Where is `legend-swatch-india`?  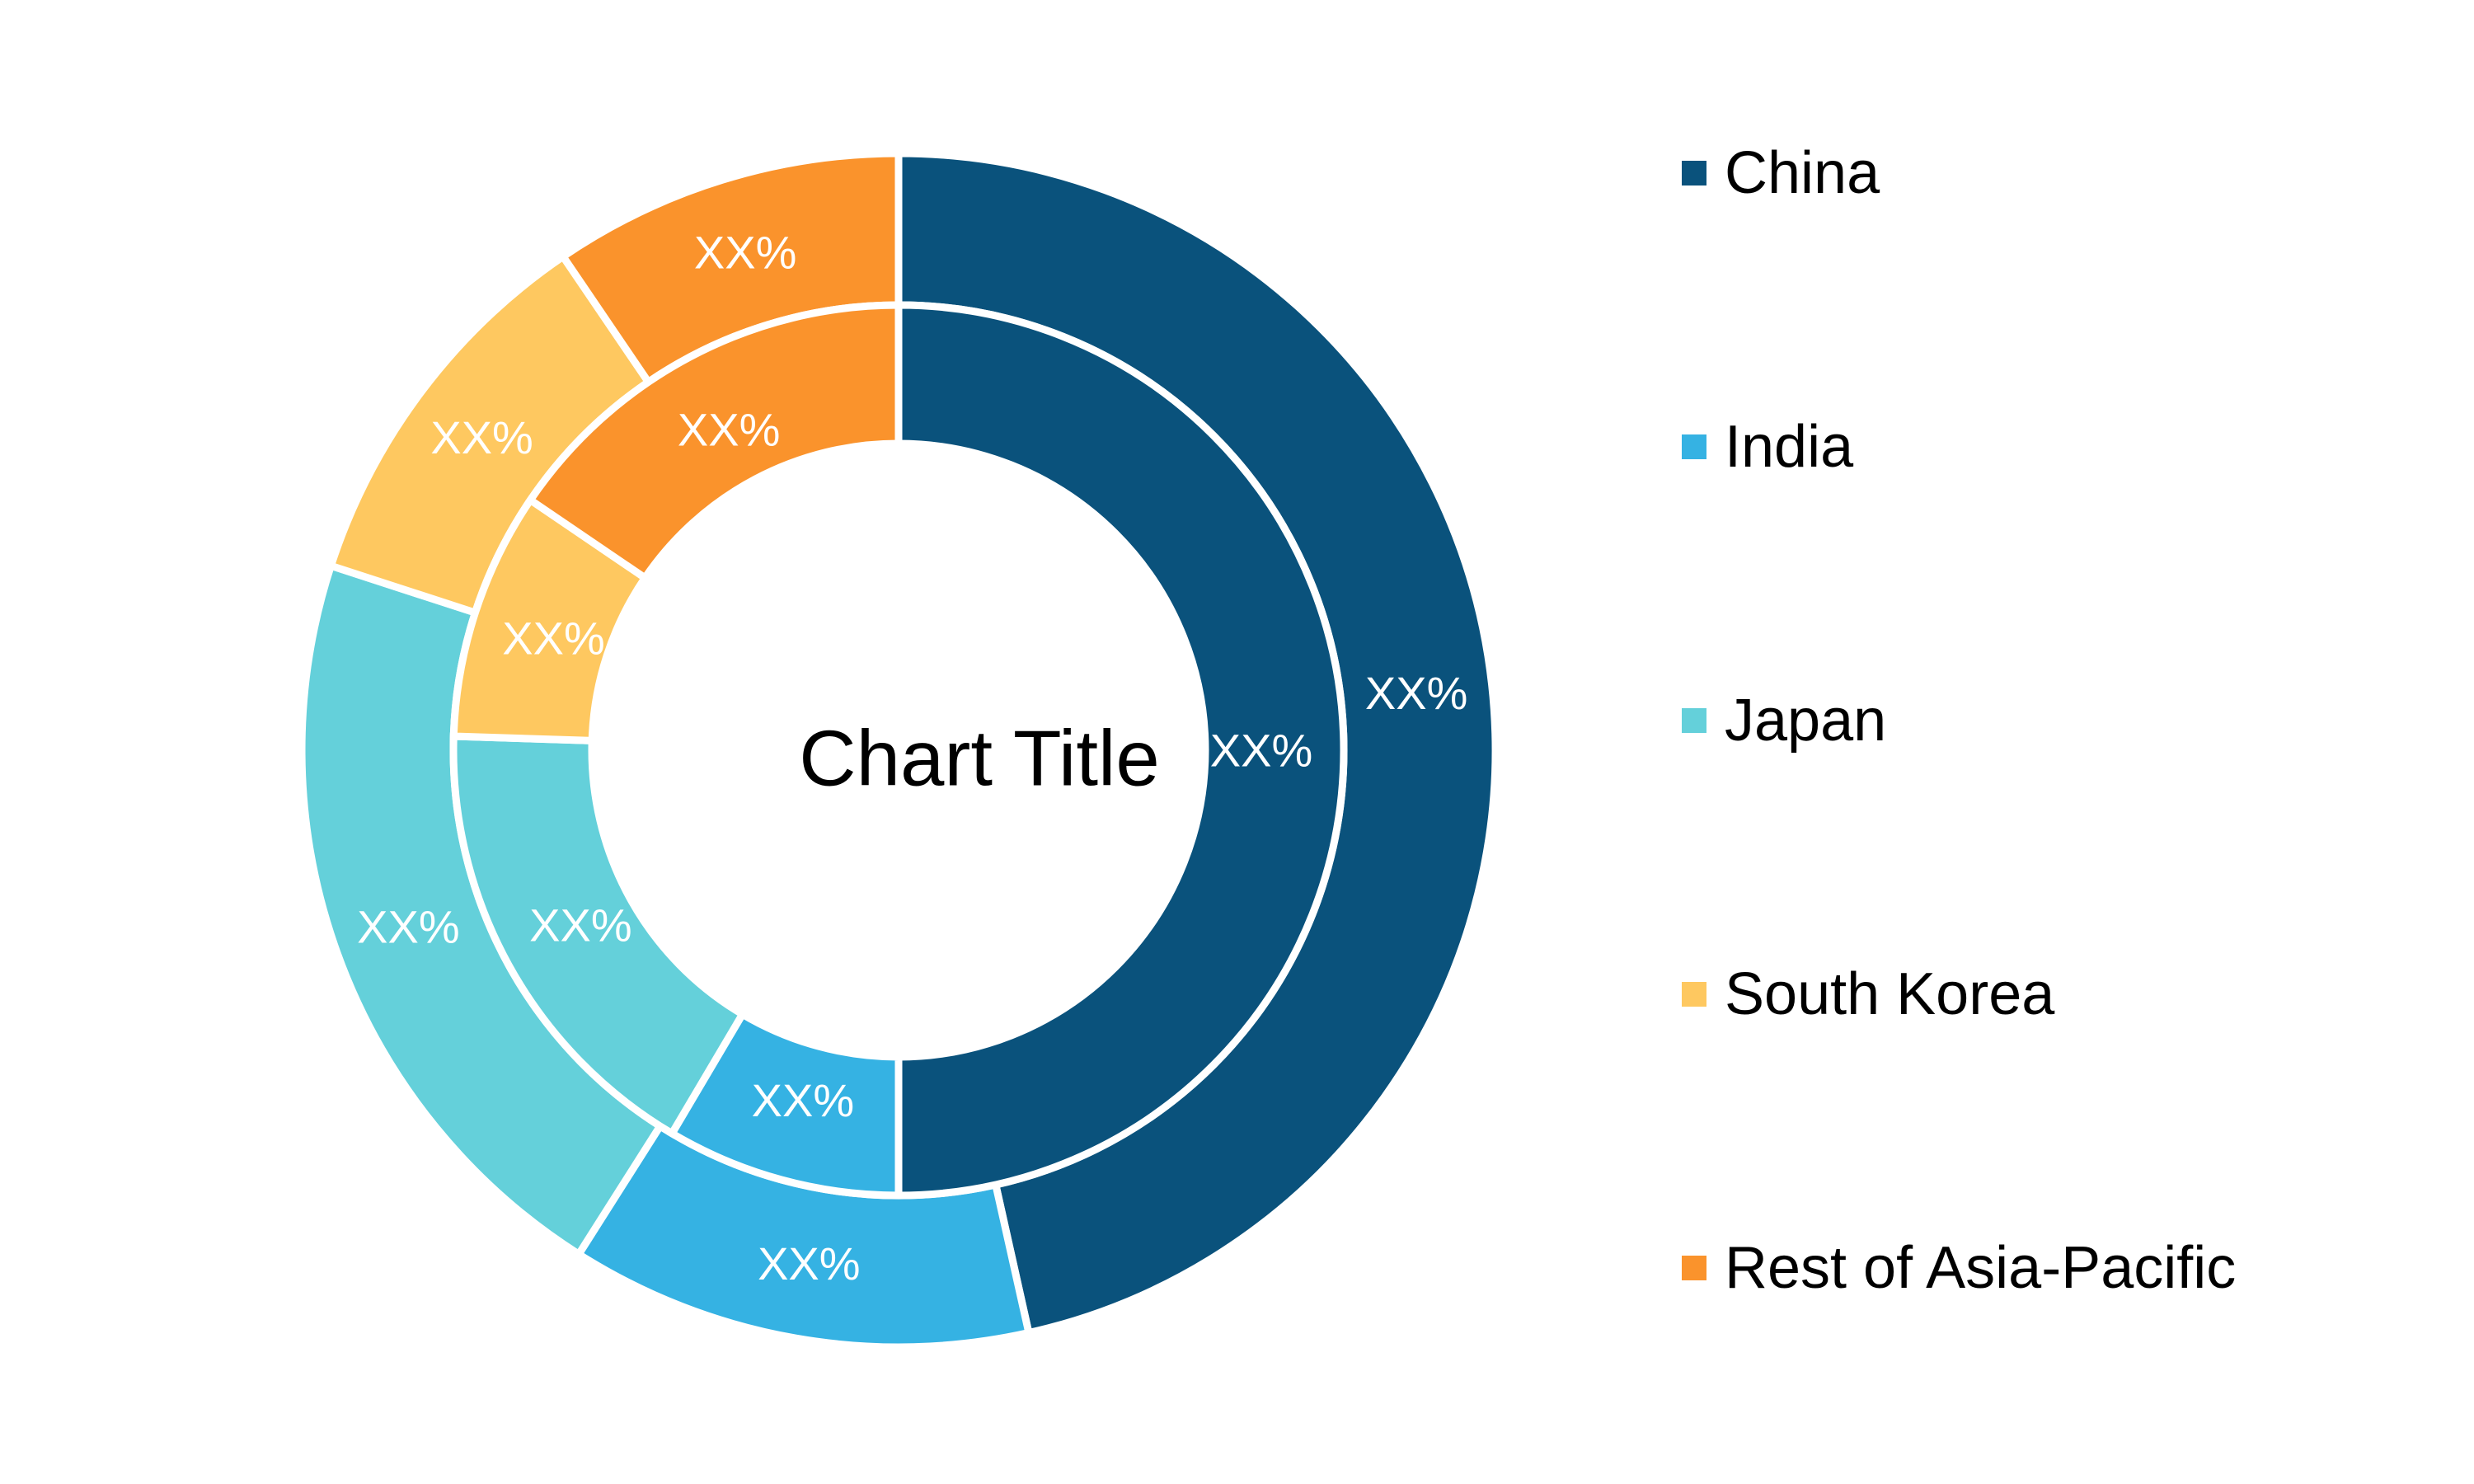
legend-swatch-india is located at coordinates (1694, 446).